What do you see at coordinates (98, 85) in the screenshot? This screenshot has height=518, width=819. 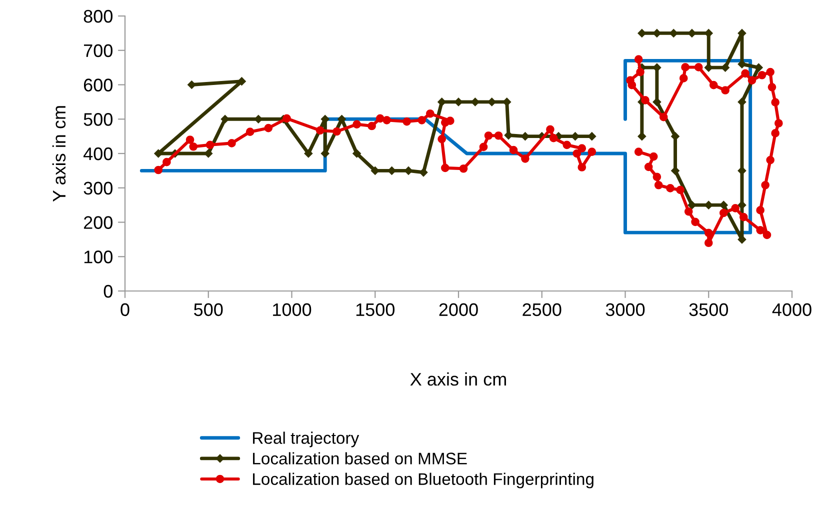 I see `y-tick-label: 600` at bounding box center [98, 85].